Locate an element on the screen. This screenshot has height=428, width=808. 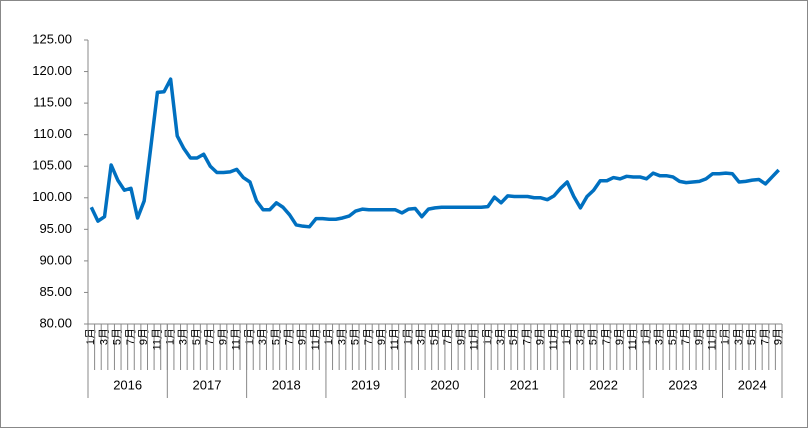
y-tick-label: 120.00 is located at coordinates (52, 70).